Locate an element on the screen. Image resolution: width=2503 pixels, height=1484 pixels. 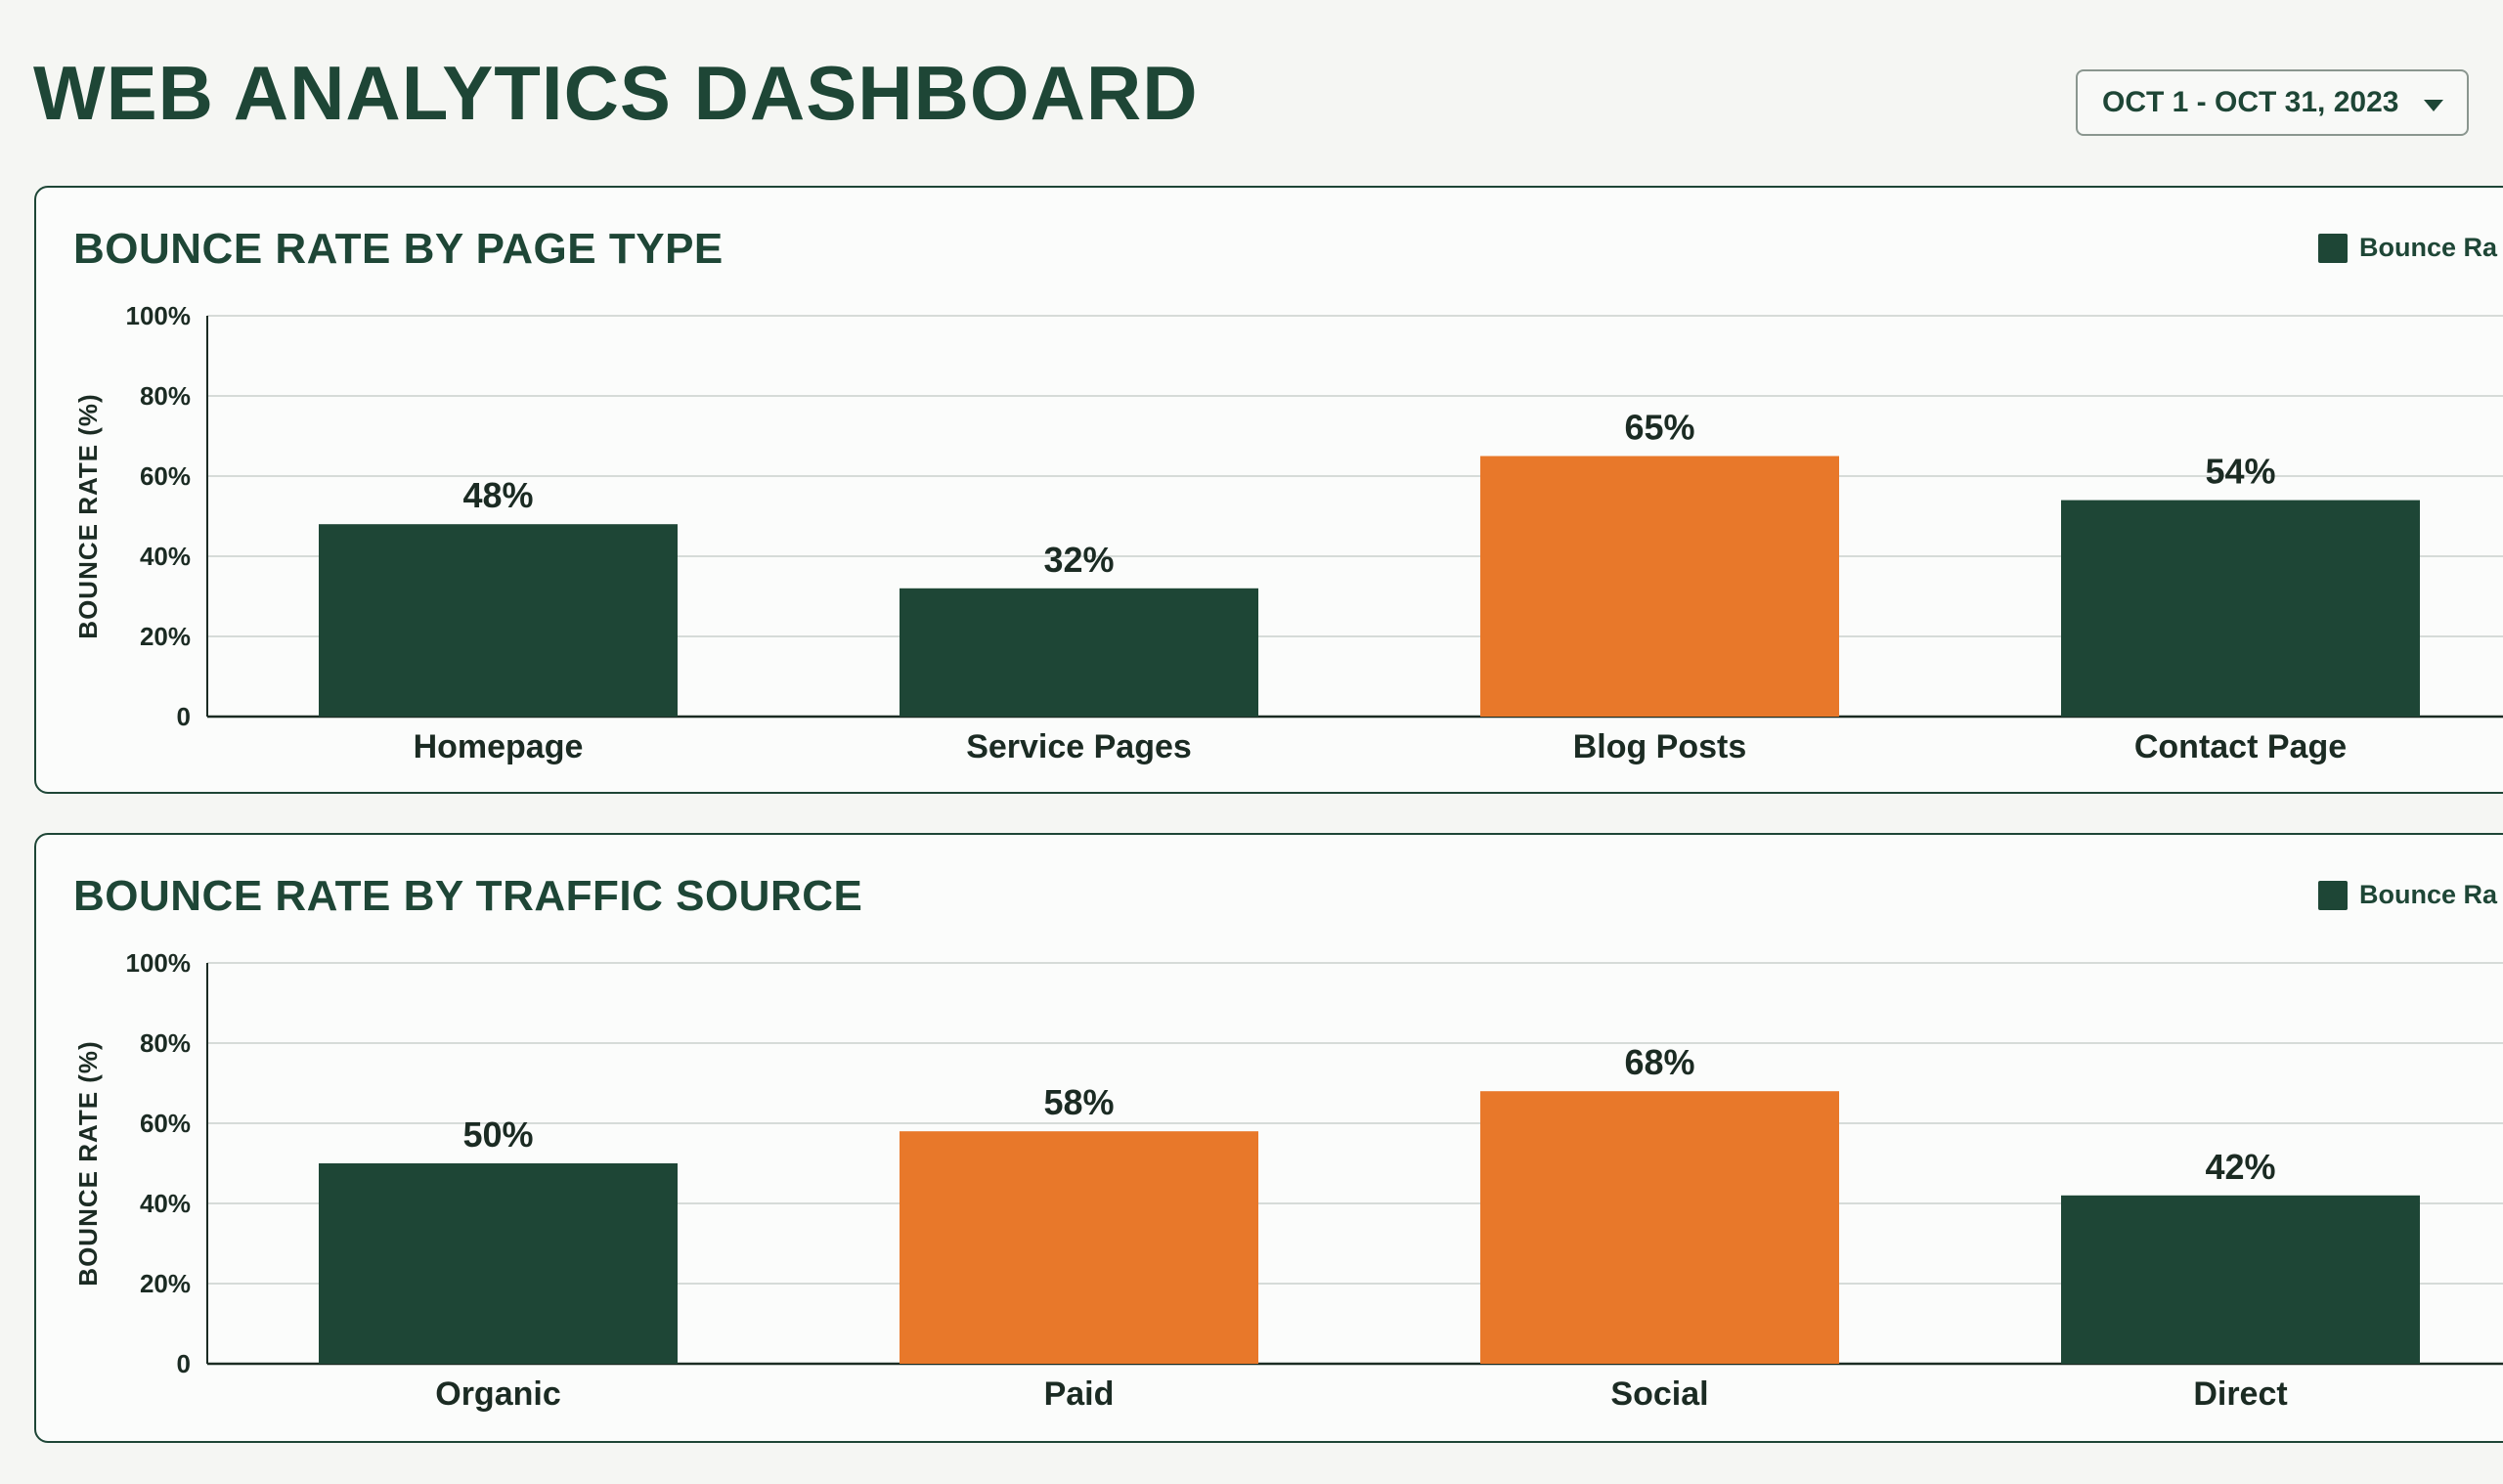
data-label: 58% is located at coordinates (1078, 1102).